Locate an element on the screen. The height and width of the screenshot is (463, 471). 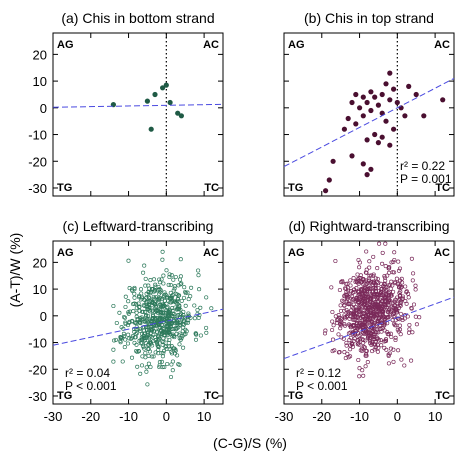
data-points is located at coordinates (372, 310).